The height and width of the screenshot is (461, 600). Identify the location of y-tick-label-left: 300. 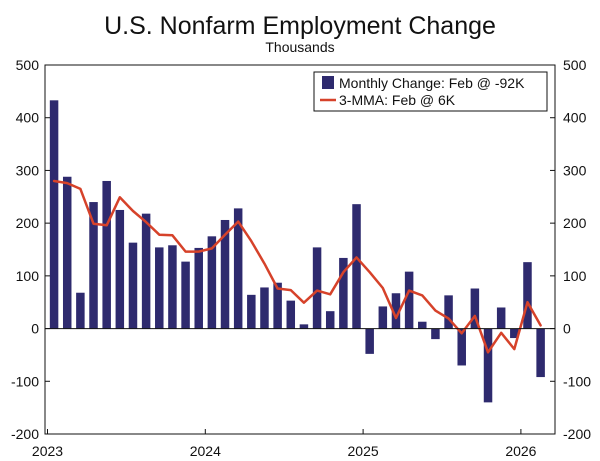
(28, 170).